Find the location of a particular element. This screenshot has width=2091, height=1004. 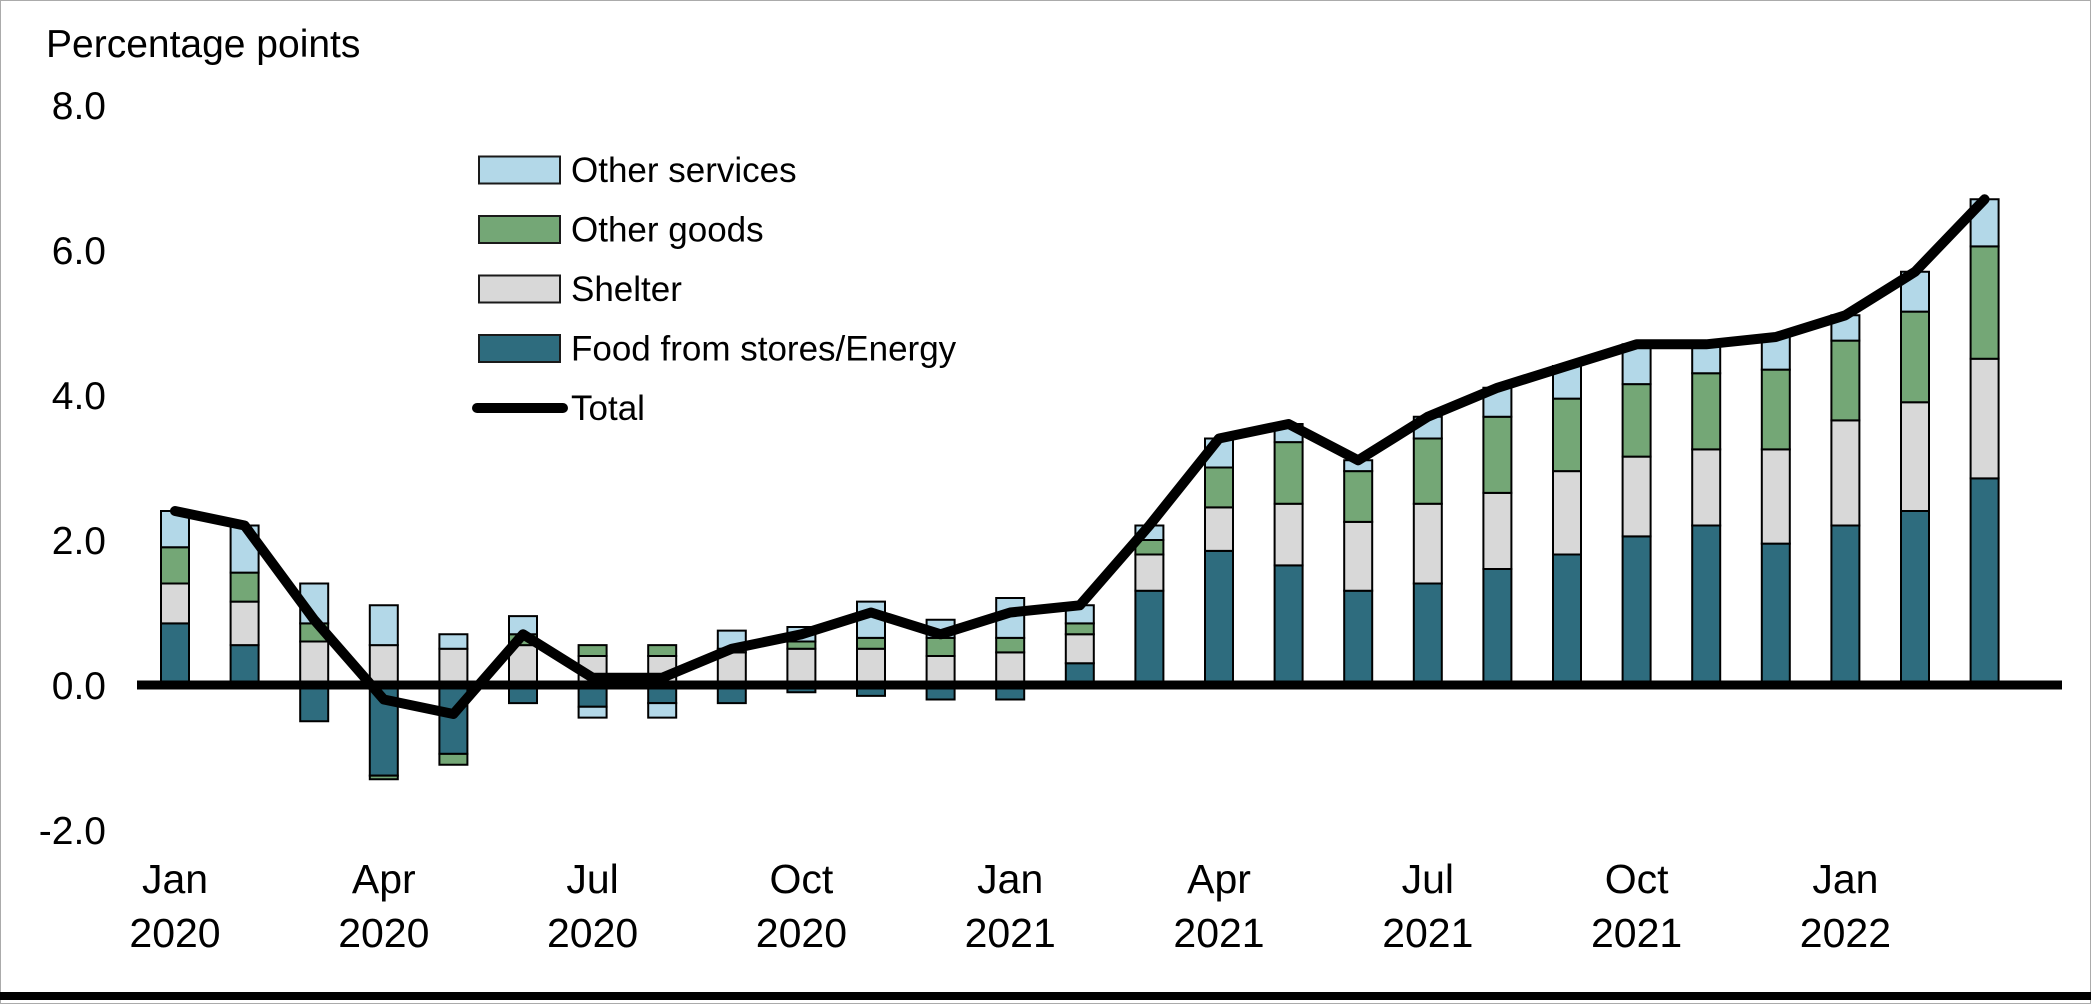

legend-label: Other goods is located at coordinates (667, 230).